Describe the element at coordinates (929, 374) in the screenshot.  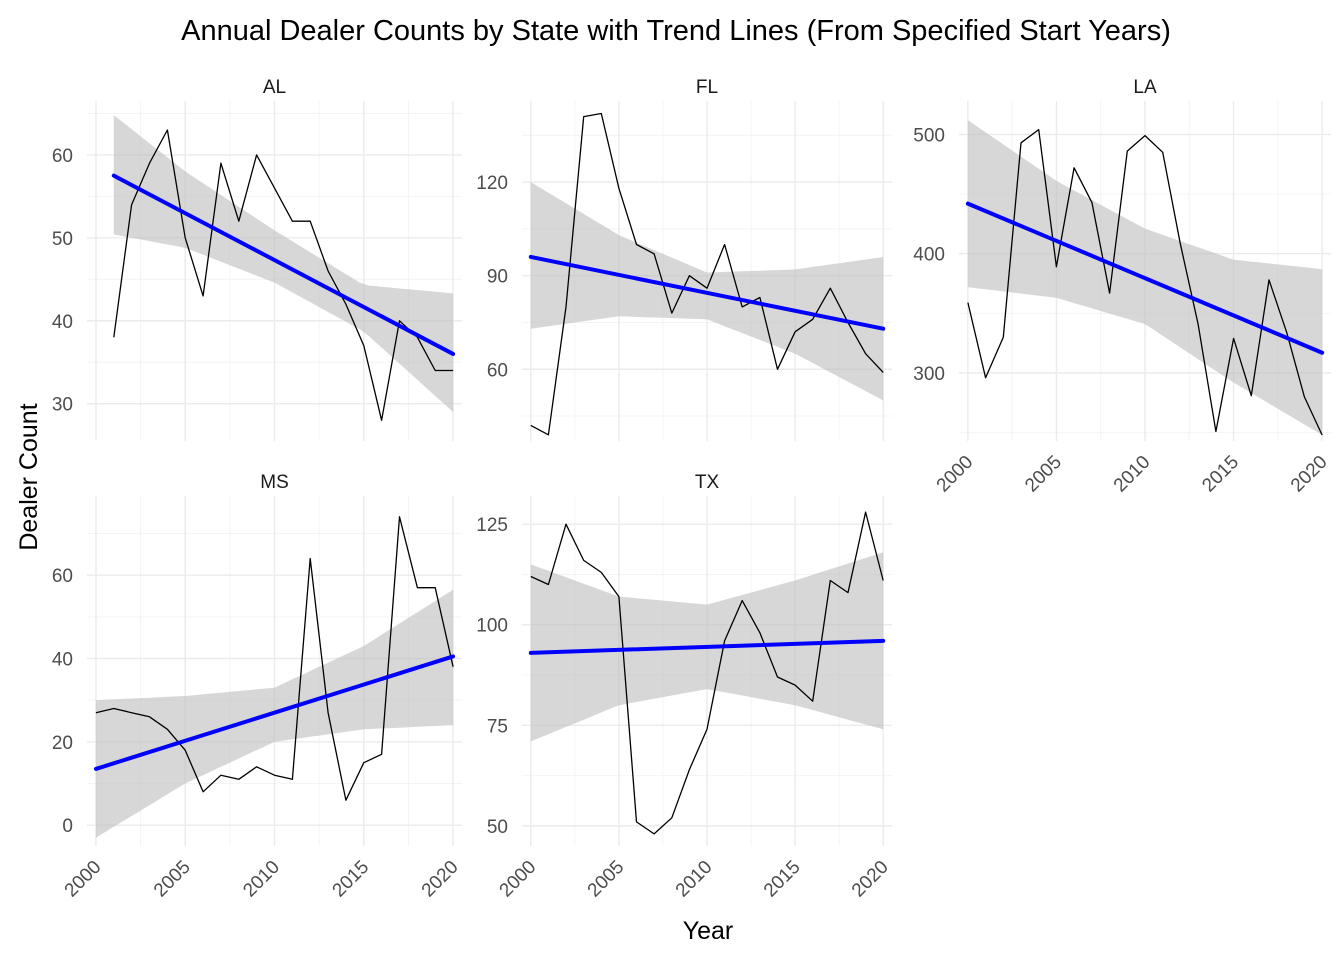
I see `y-tick-label: 300` at that location.